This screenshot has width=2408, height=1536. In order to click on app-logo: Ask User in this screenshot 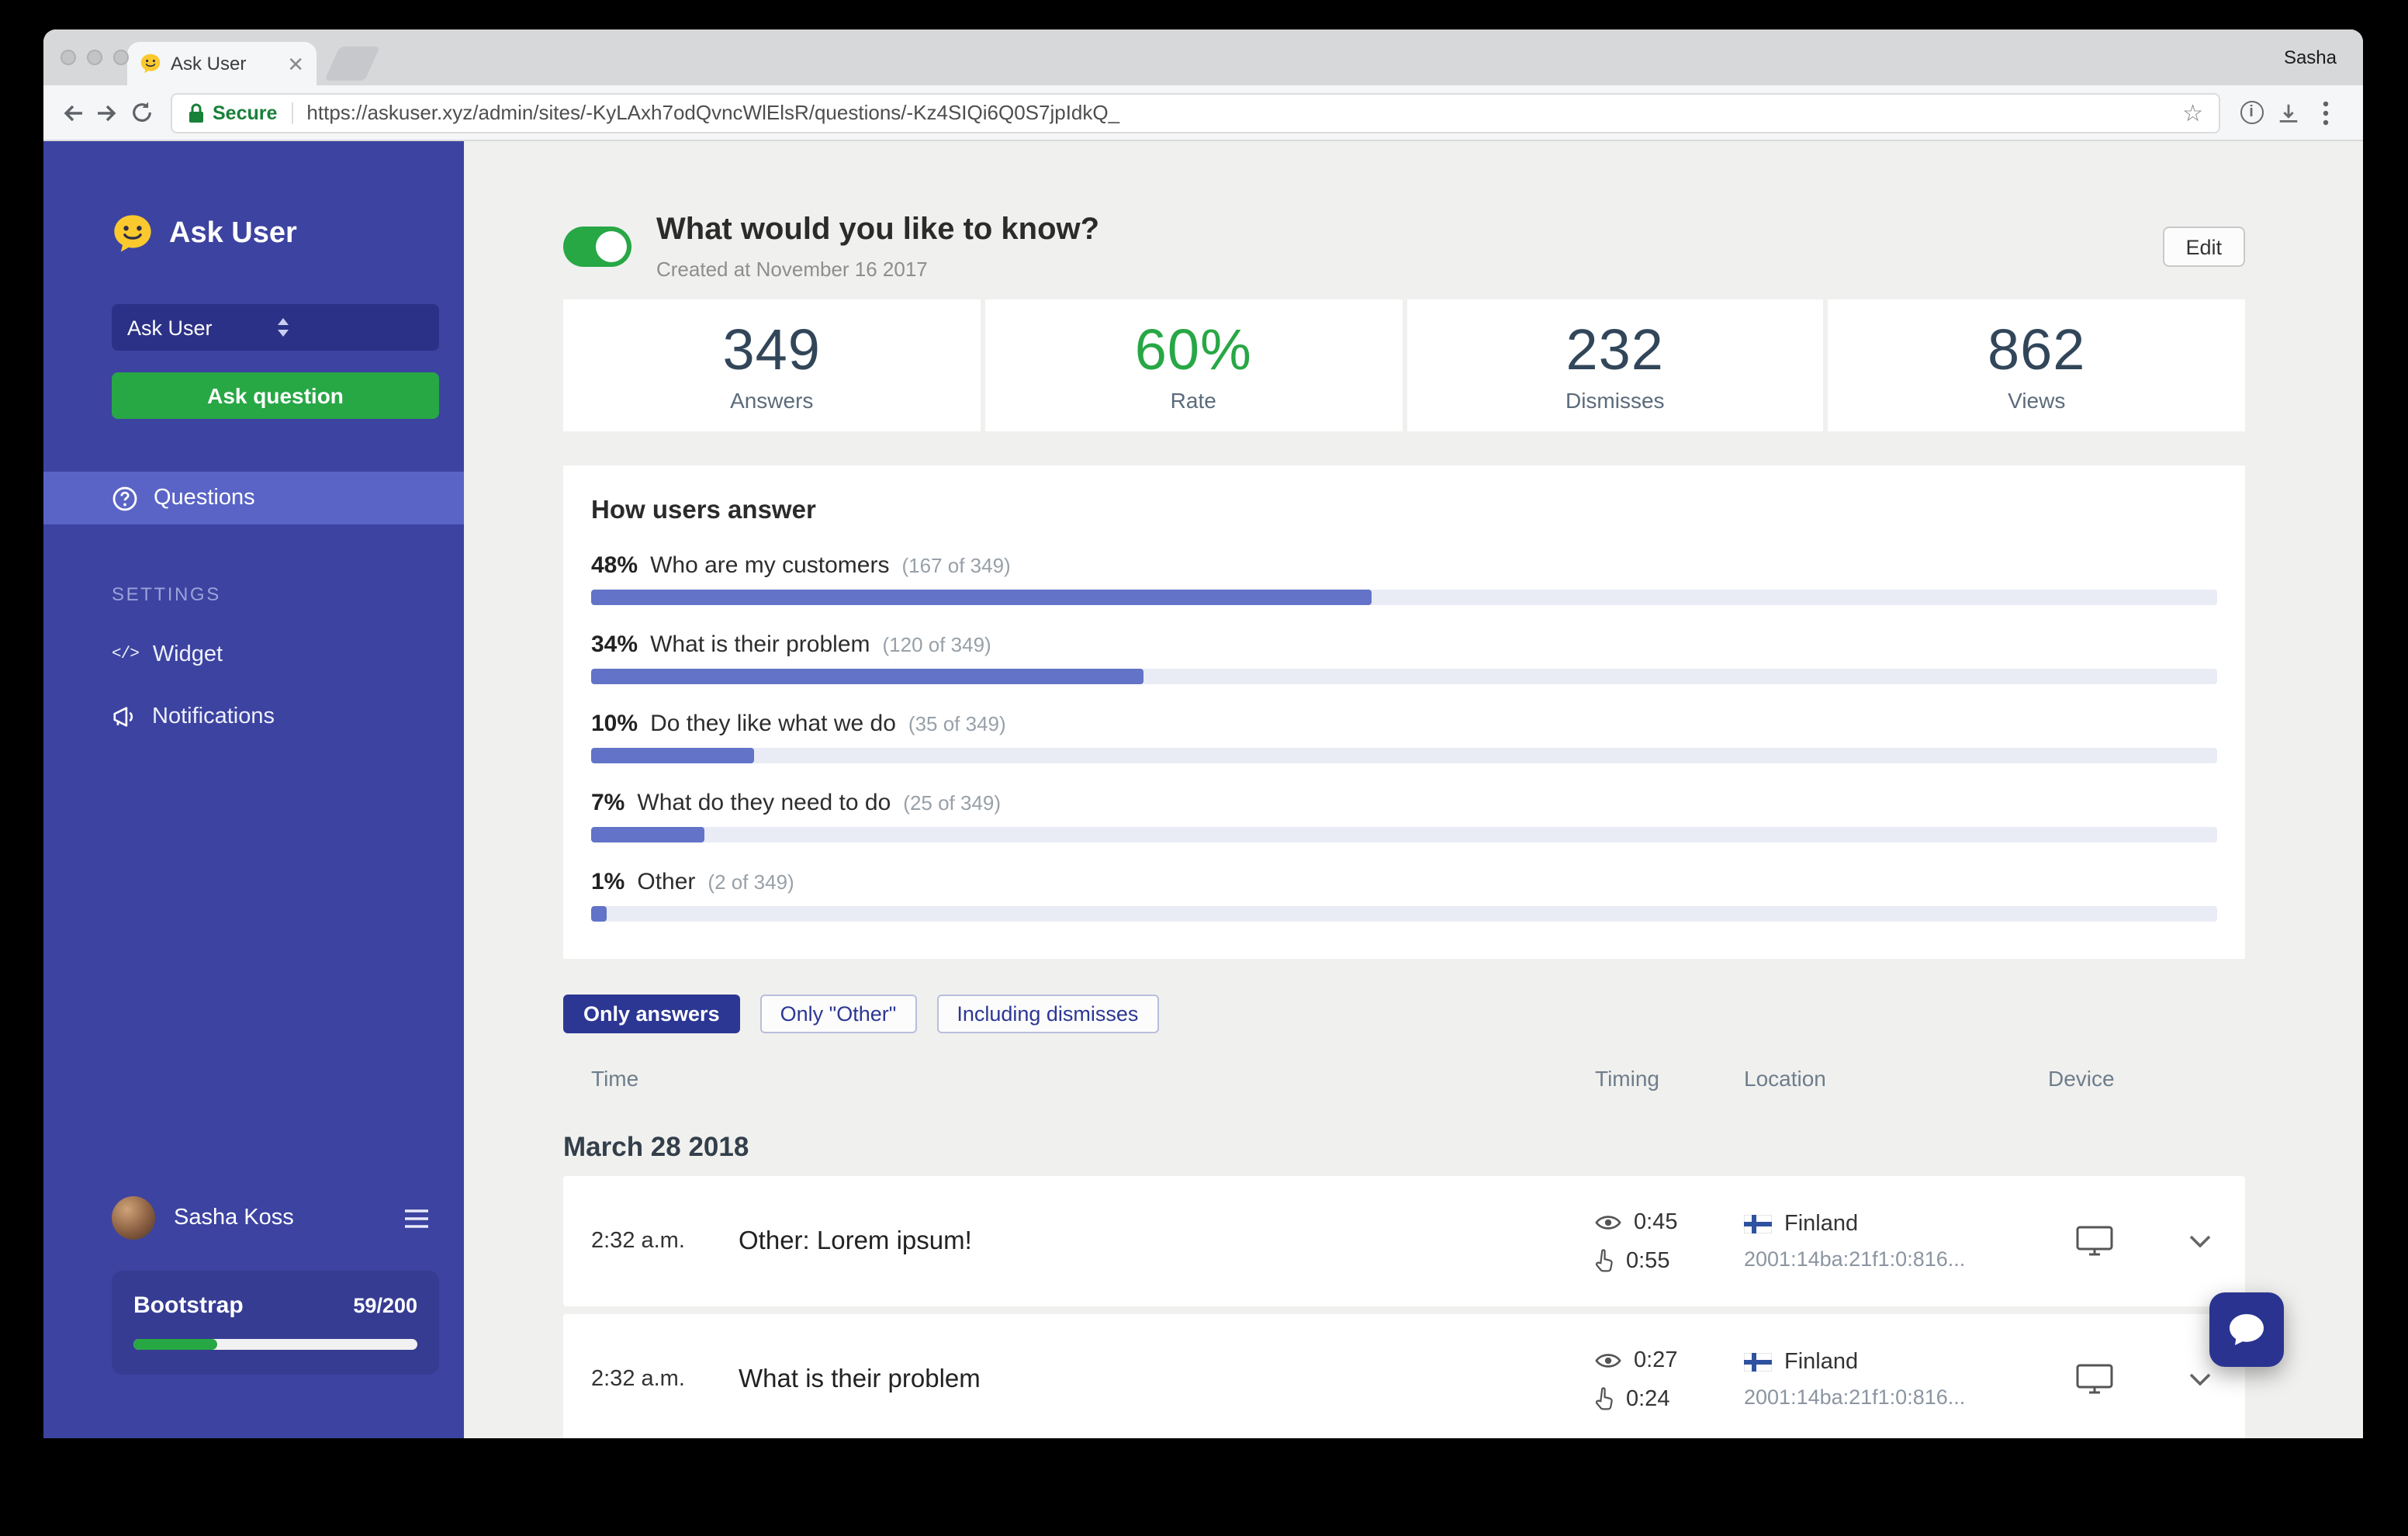, I will do `click(288, 233)`.